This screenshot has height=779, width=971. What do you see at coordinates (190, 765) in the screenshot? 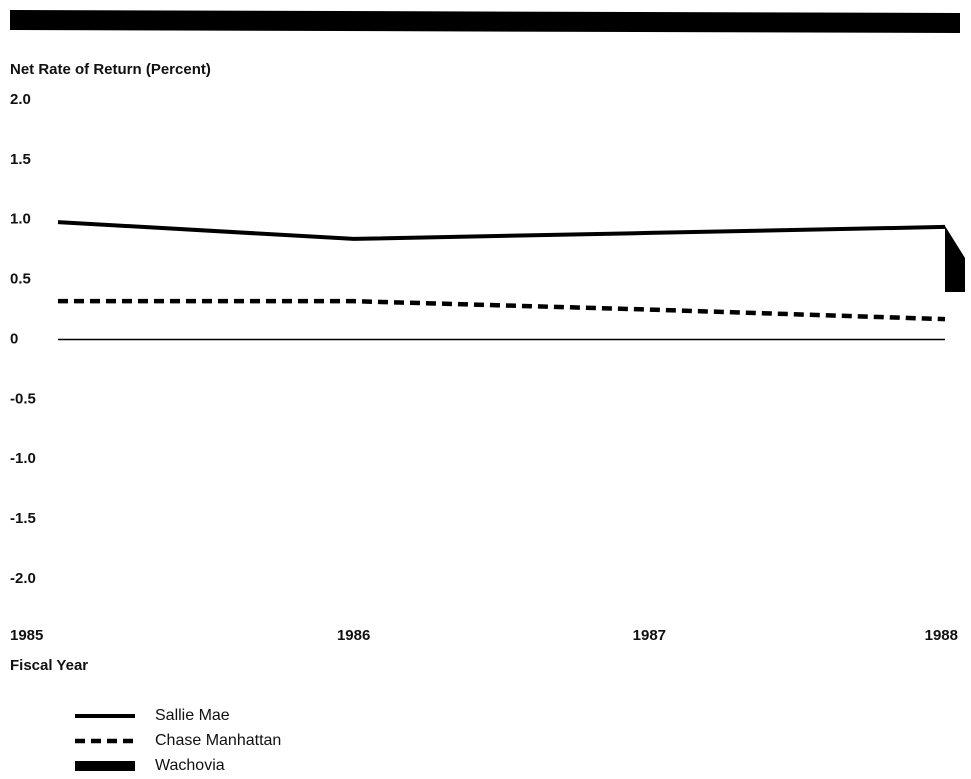
I see `legend-label: Wachovia` at bounding box center [190, 765].